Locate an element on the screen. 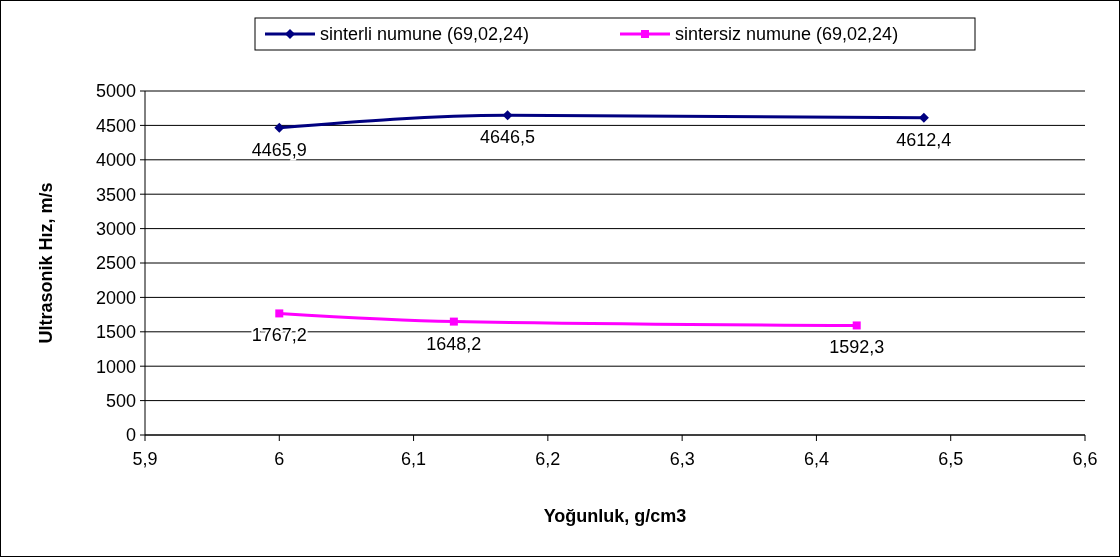 The width and height of the screenshot is (1120, 557). data-label: 4646,5 is located at coordinates (508, 137).